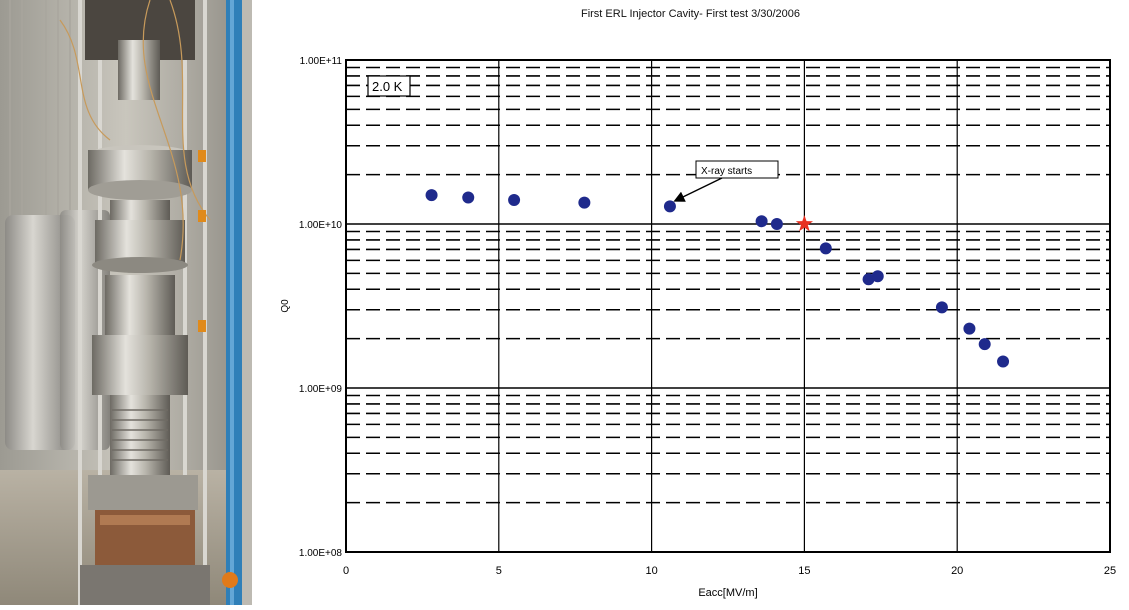 The height and width of the screenshot is (610, 1129). What do you see at coordinates (651, 571) in the screenshot?
I see `x-tick-label: 10` at bounding box center [651, 571].